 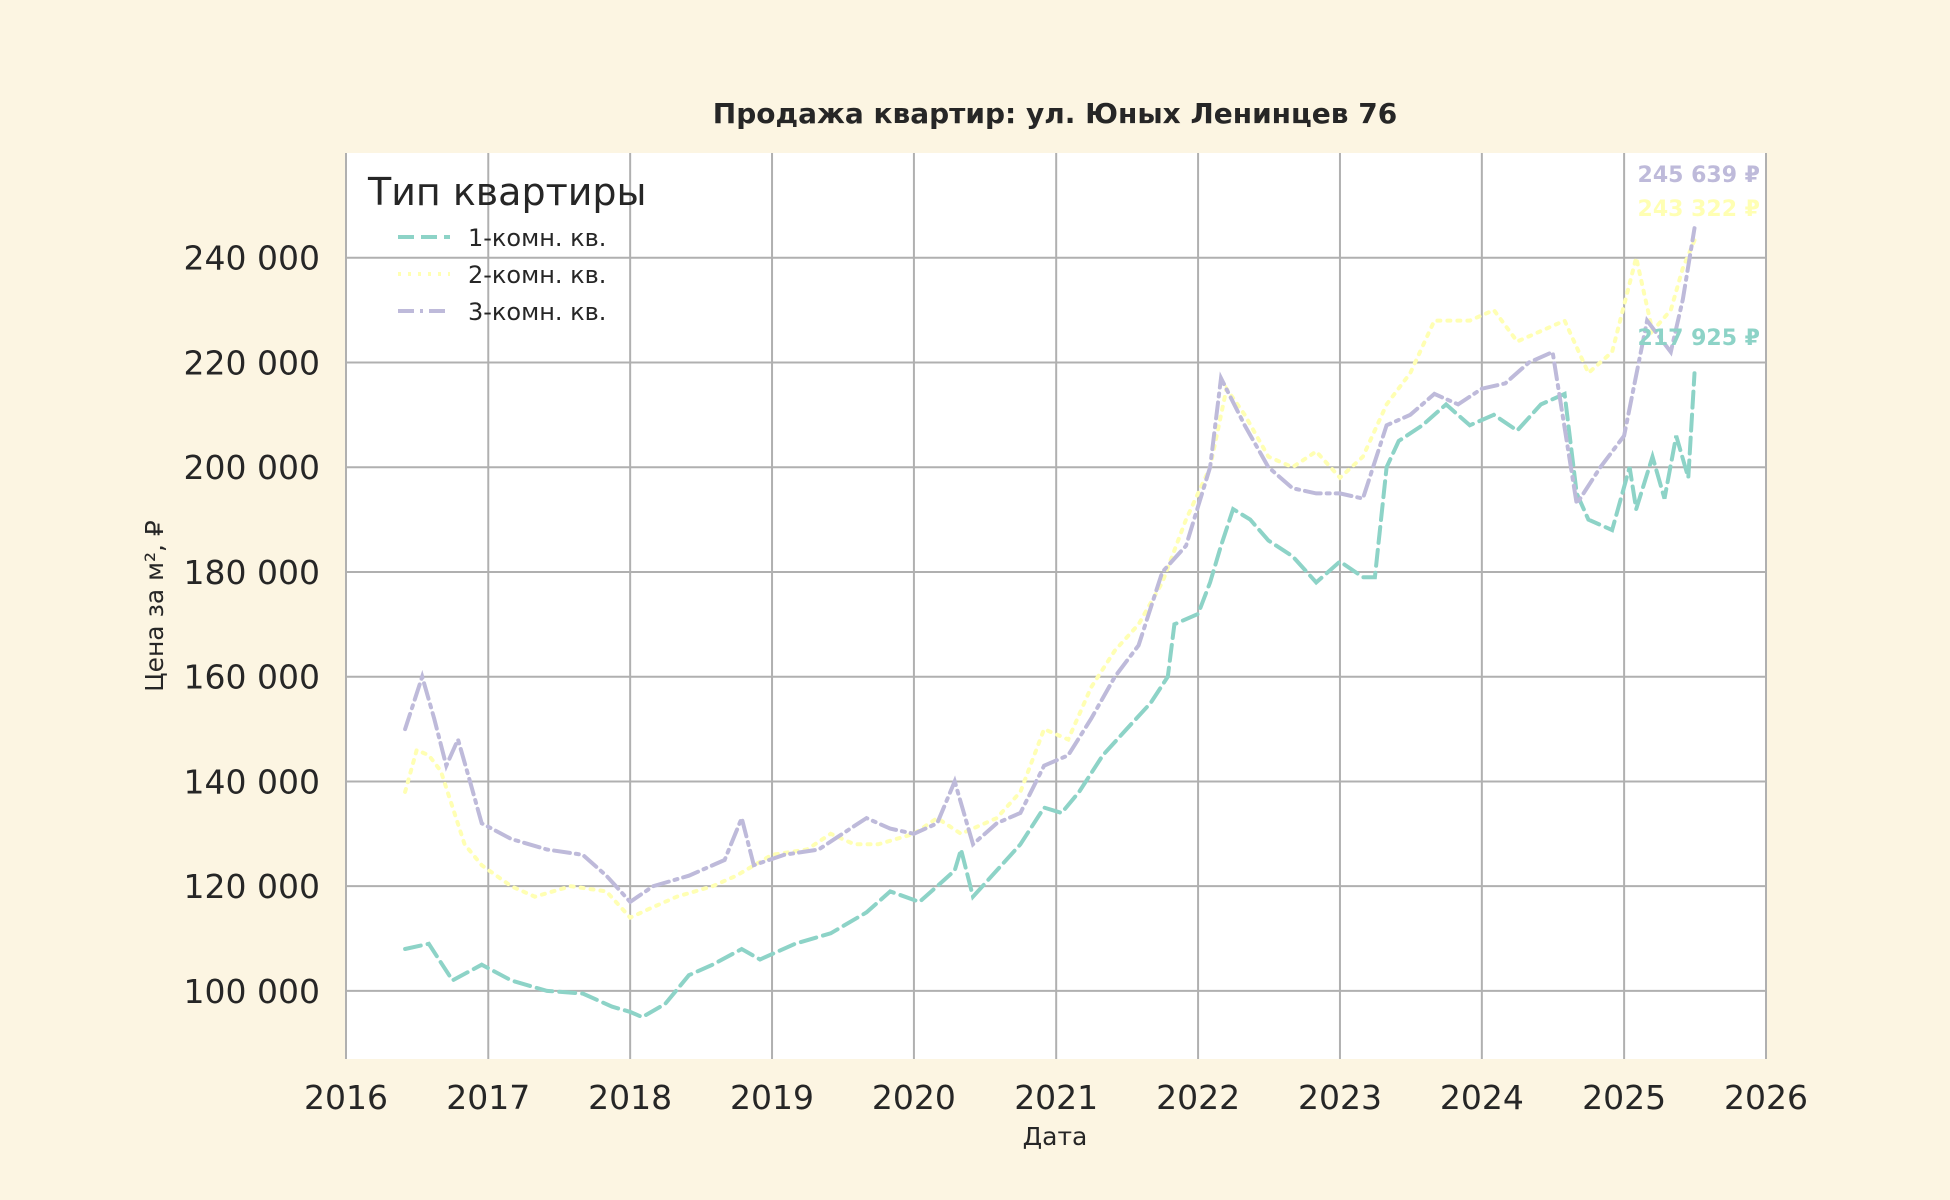 I want to click on x-tick-label: 2021, so click(x=1056, y=1097).